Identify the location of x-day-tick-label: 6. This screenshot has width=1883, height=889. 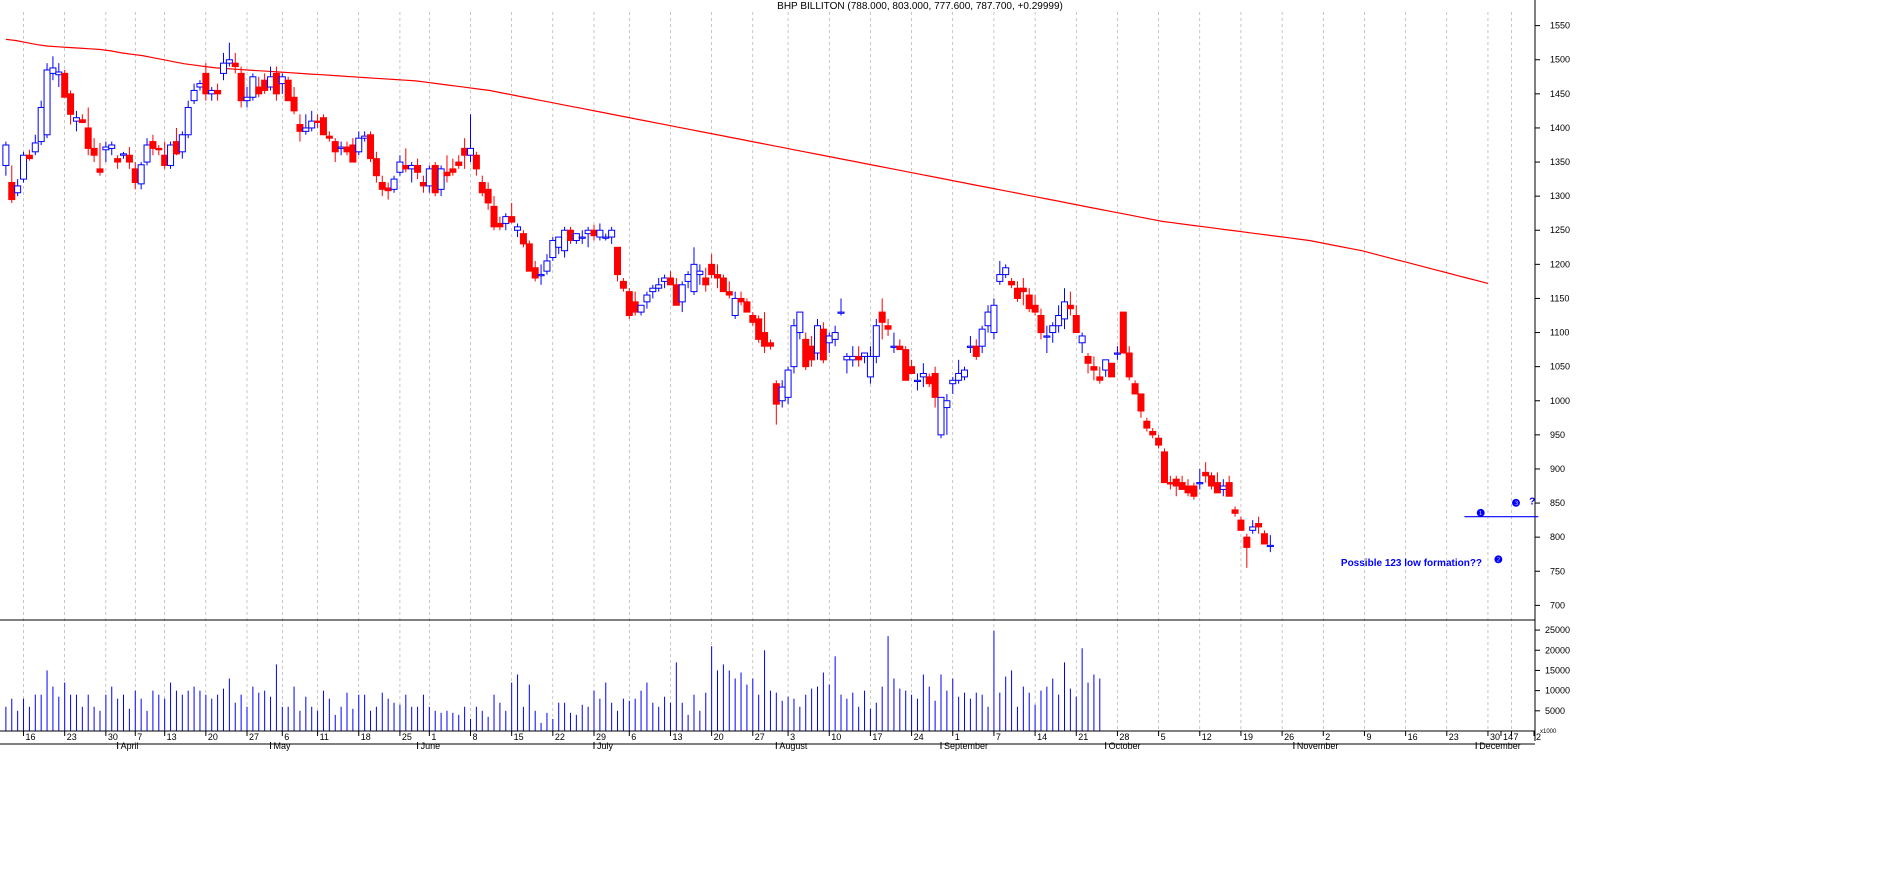
(633, 737).